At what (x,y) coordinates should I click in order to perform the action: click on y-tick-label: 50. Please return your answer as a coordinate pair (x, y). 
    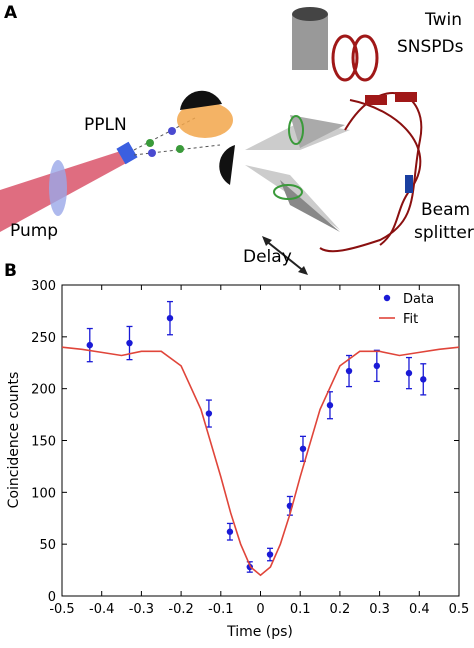
    Looking at the image, I should click on (47, 545).